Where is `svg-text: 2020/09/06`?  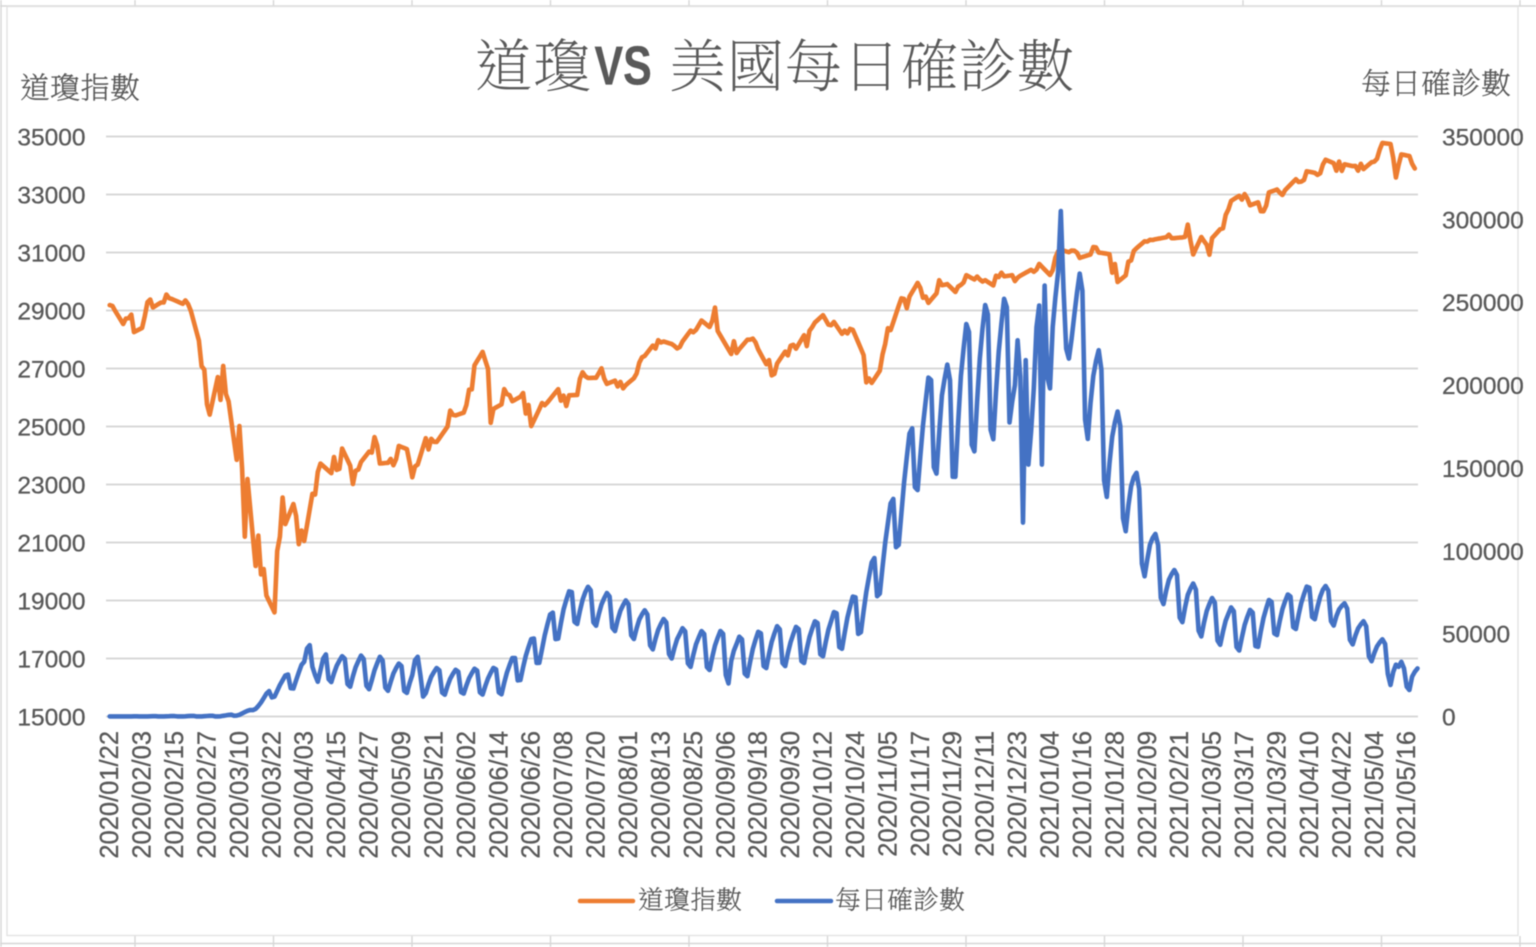
svg-text: 2020/09/06 is located at coordinates (726, 795).